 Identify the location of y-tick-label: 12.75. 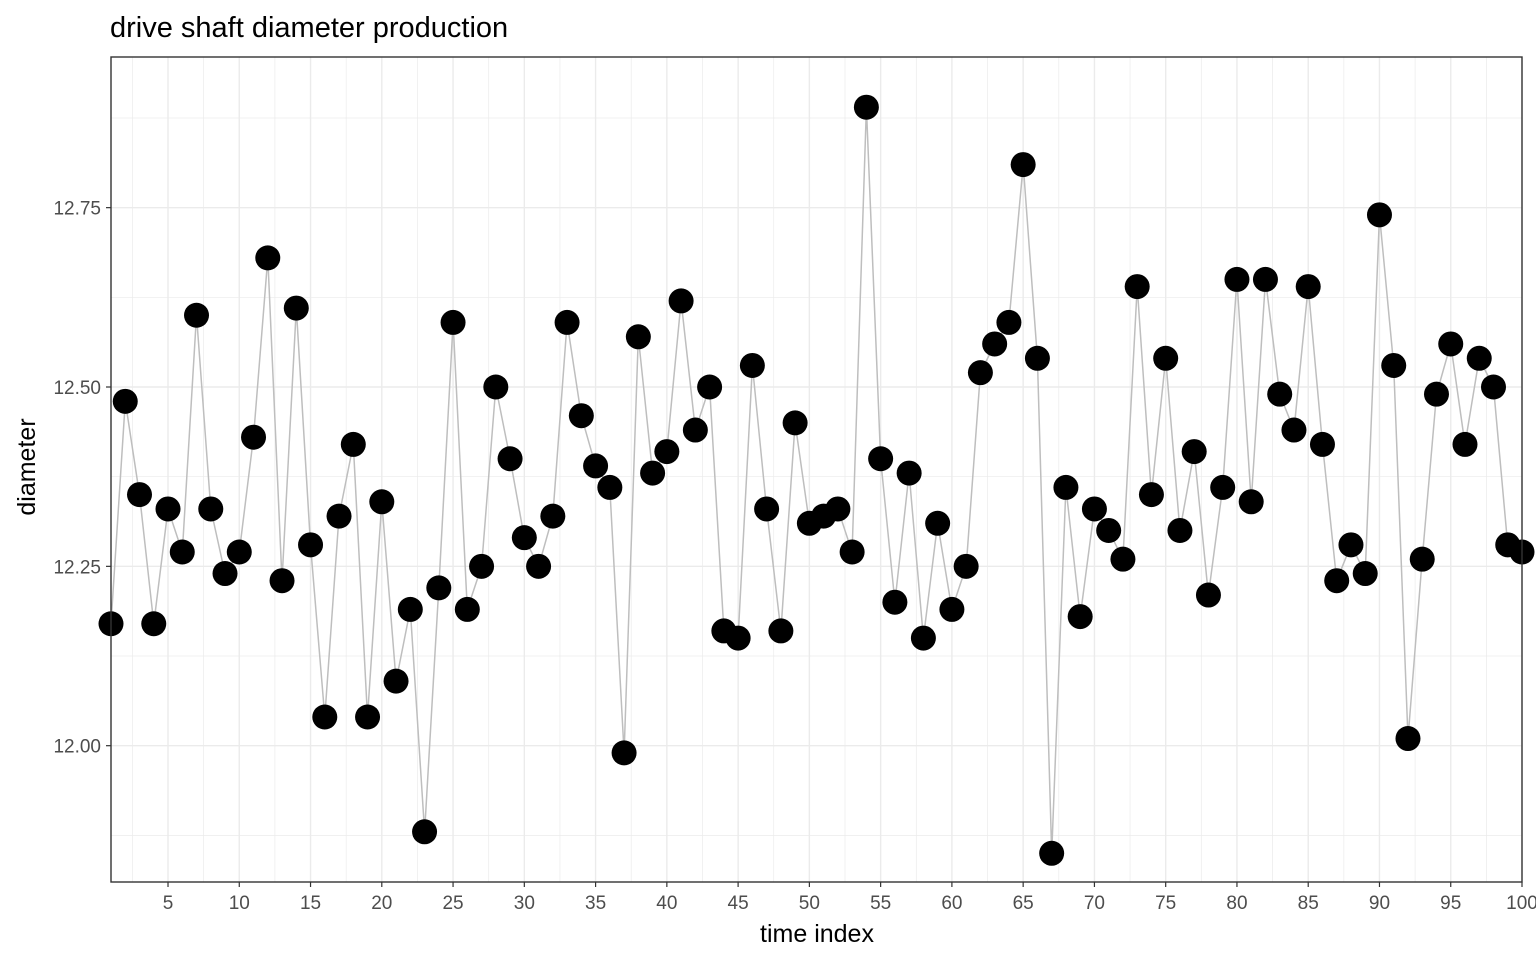
(77, 209).